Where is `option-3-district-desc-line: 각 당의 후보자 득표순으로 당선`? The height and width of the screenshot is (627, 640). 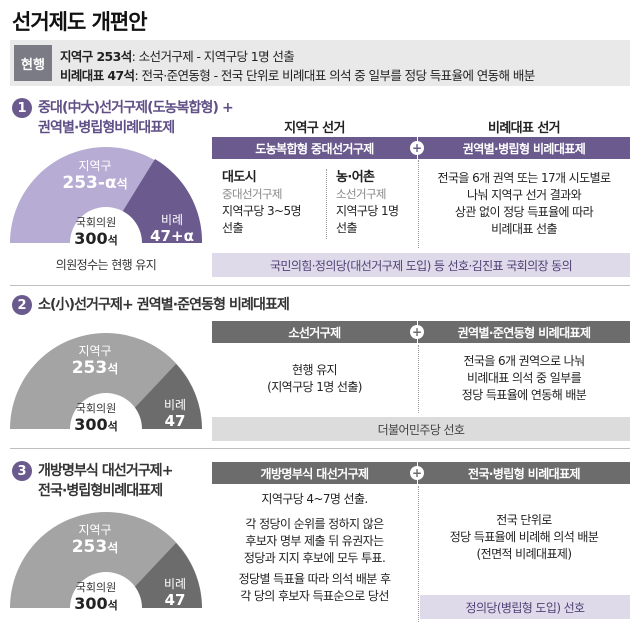
option-3-district-desc-line: 각 당의 후보자 득표순으로 당선 is located at coordinates (314, 596).